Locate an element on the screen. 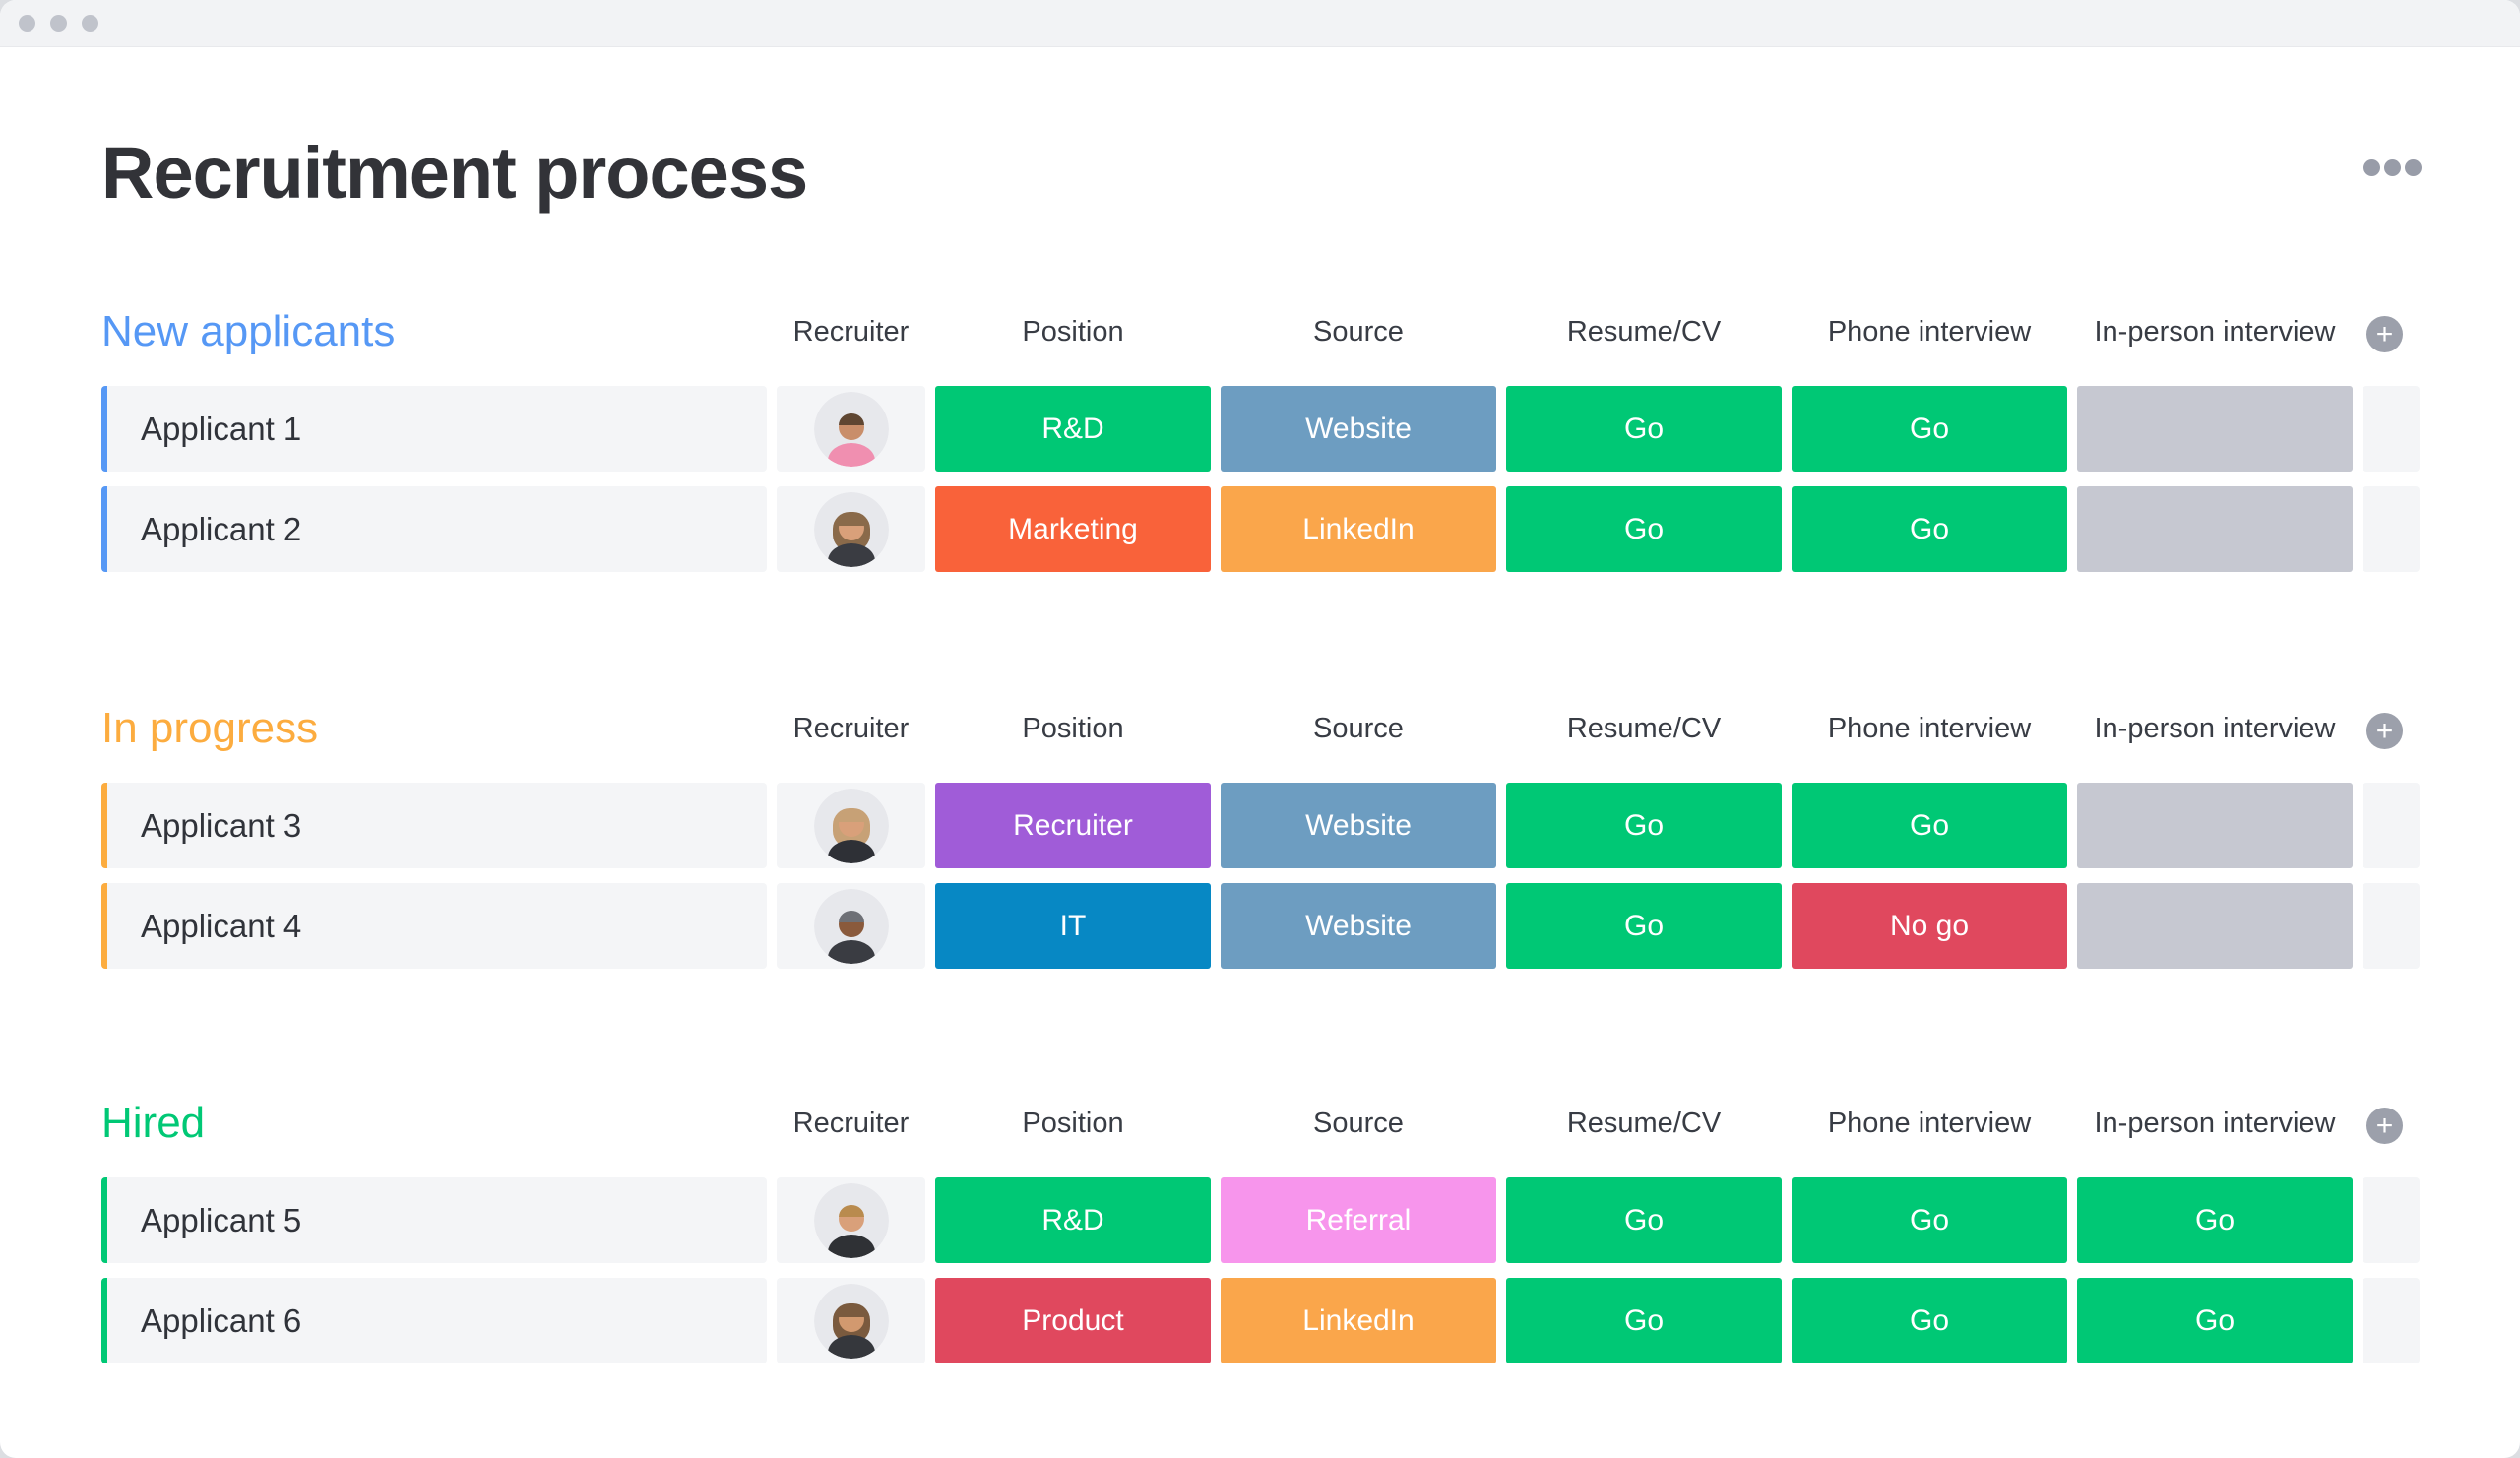 The height and width of the screenshot is (1458, 2520). table-row: Applicant 5 R&D Referral Go Go Go is located at coordinates (1261, 1220).